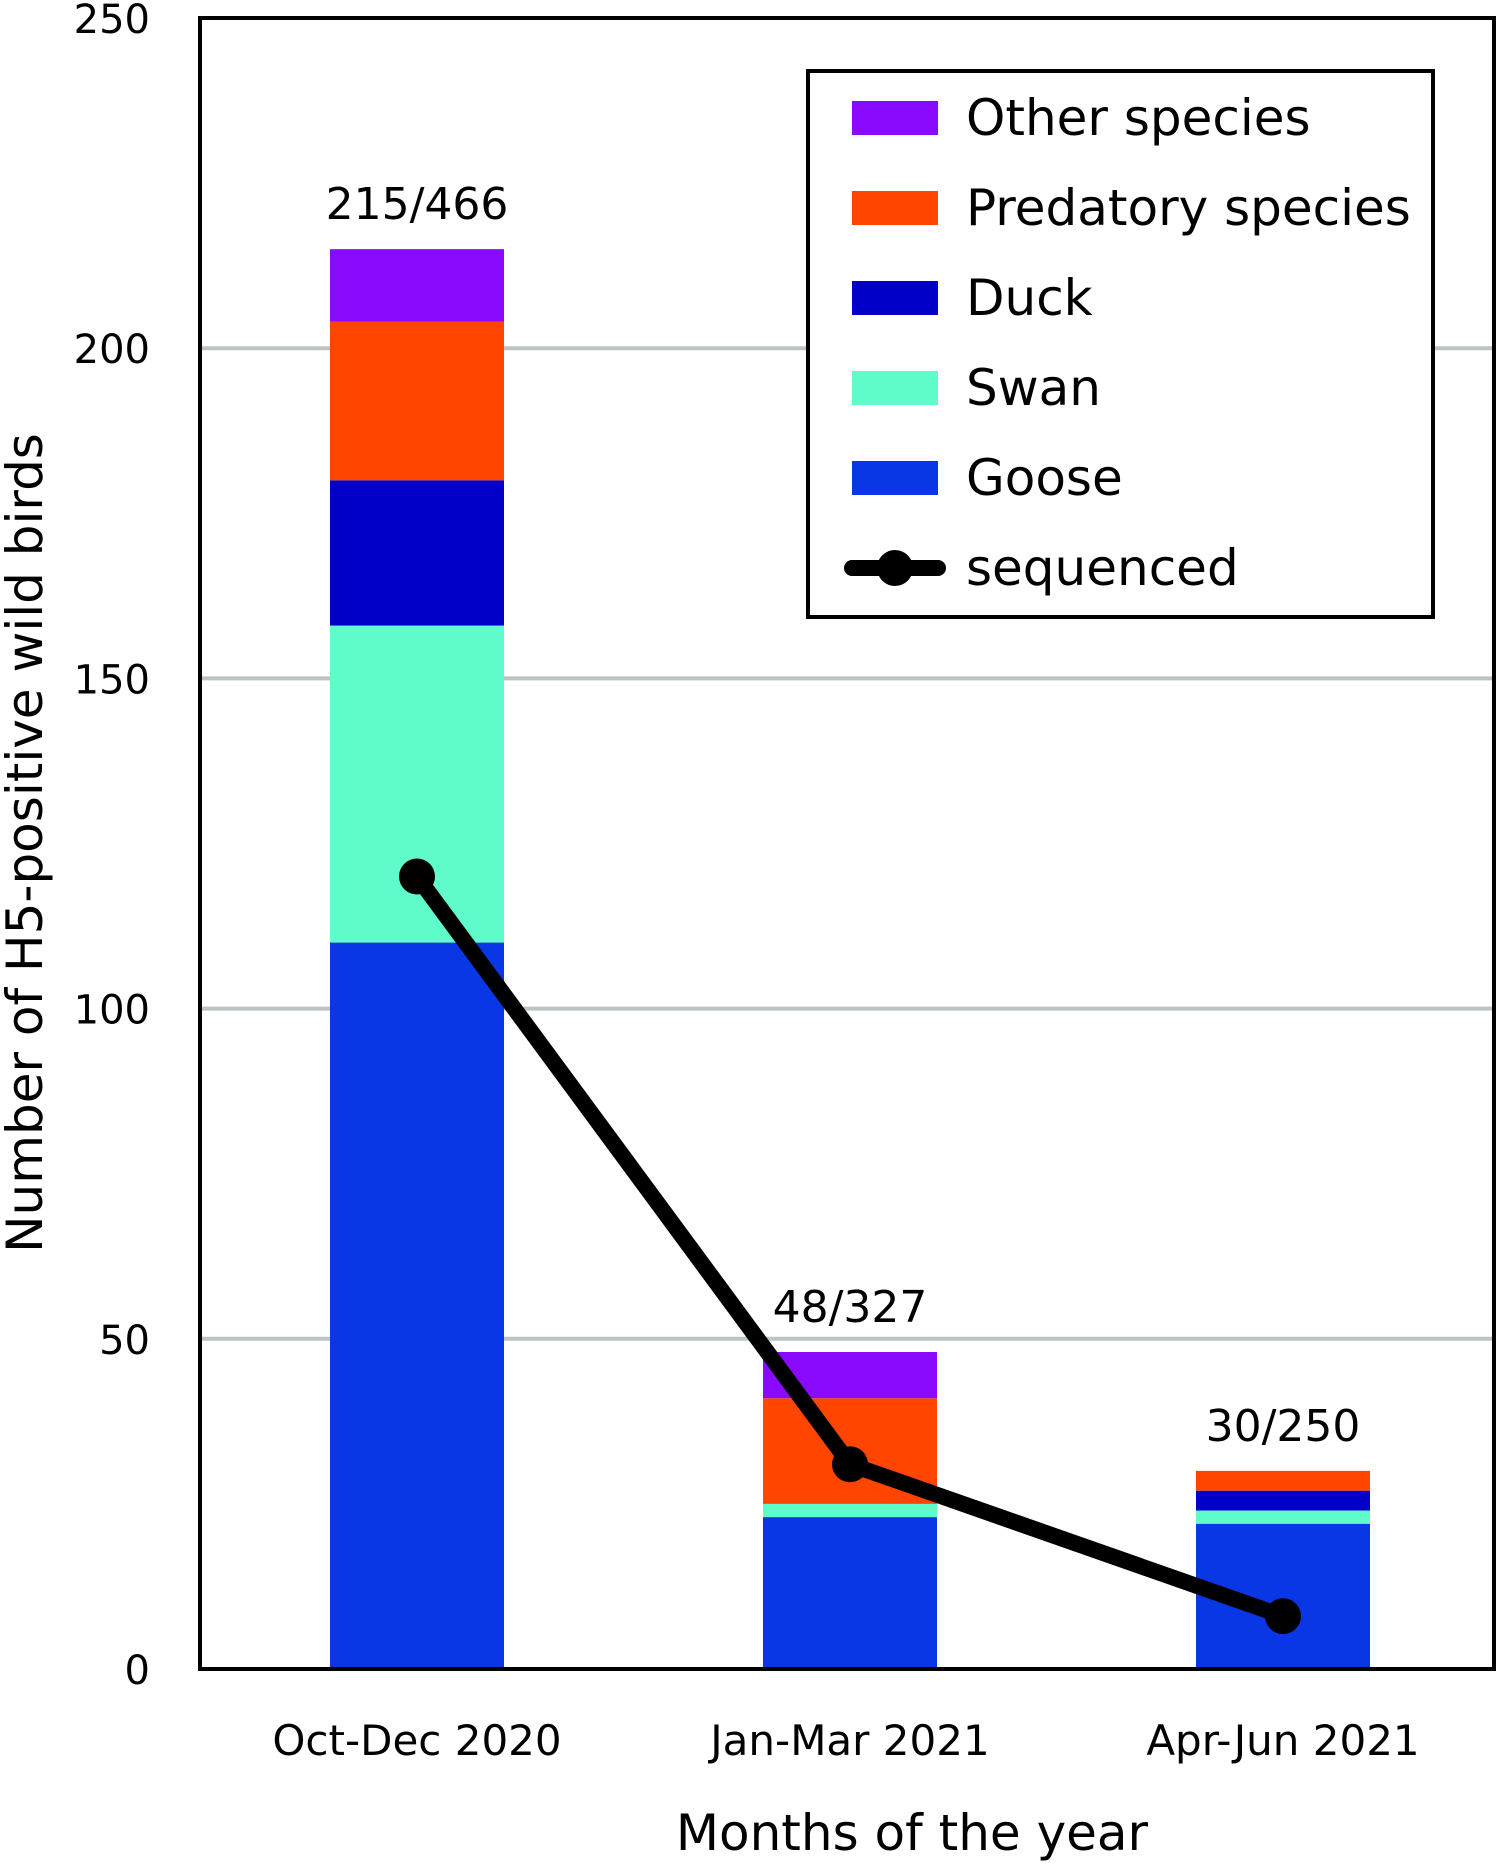 Image resolution: width=1503 pixels, height=1869 pixels. I want to click on y-axis-label: Number of H5-positive wild birds, so click(27, 843).